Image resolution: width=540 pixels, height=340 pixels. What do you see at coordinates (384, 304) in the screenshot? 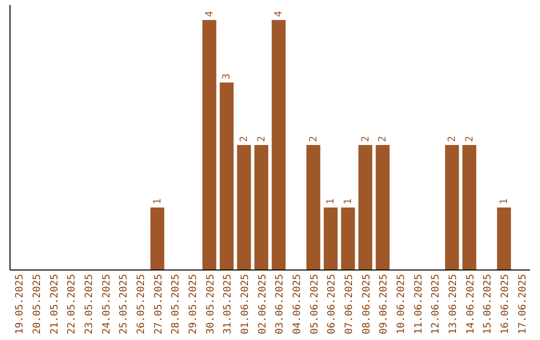
I see `x-tick-label: 09.06.2025` at bounding box center [384, 304].